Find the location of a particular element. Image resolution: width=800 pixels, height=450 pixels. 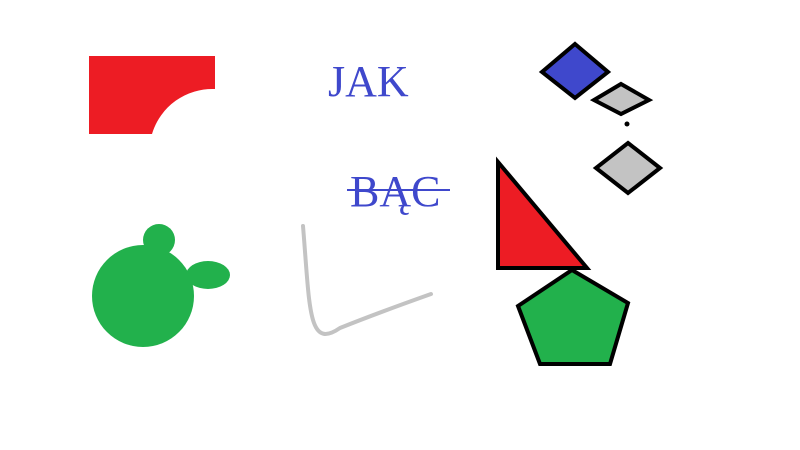

strikethrough-line is located at coordinates (398, 190).